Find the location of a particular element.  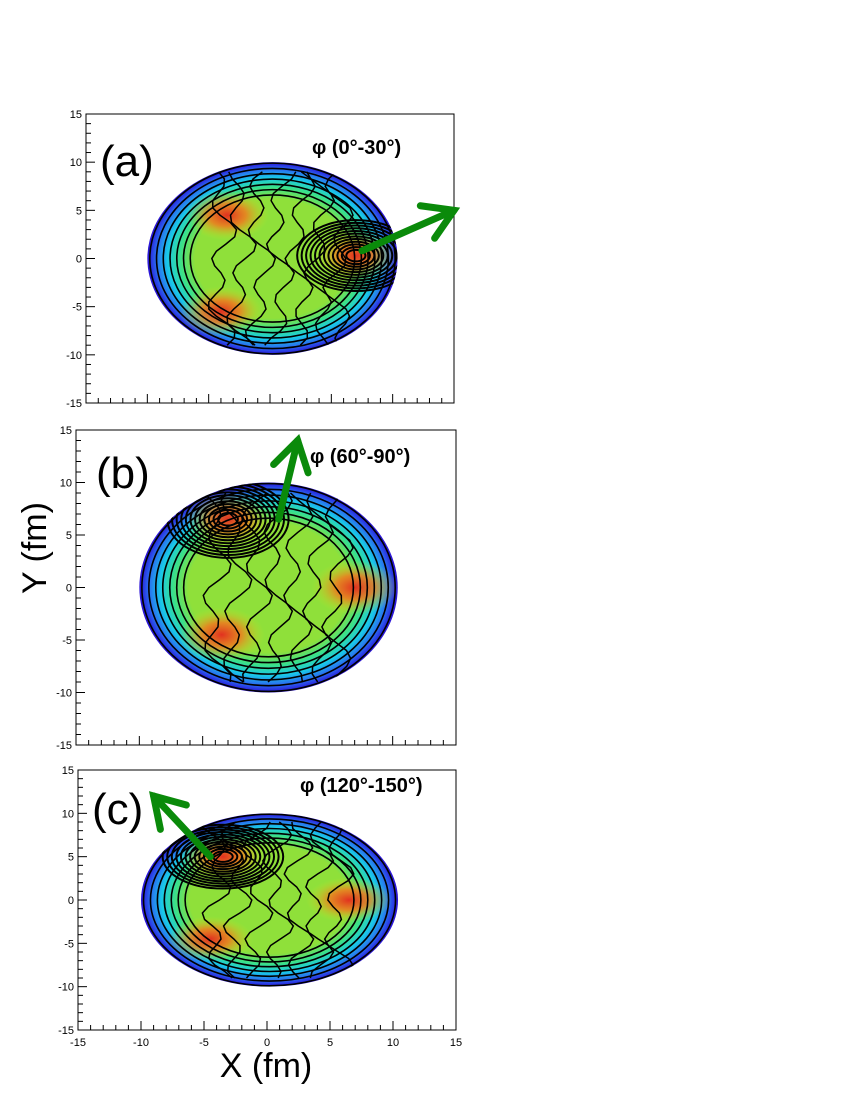

panel-label: (b) is located at coordinates (123, 473).